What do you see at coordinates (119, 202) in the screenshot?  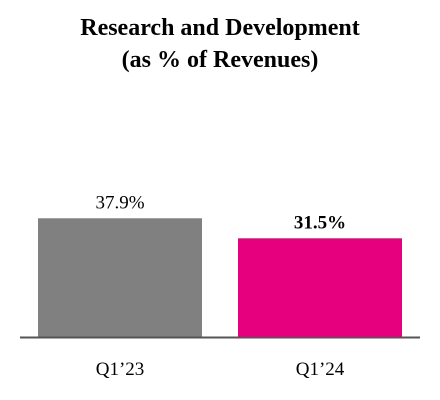 I see `data-label-q1-23: 37.9%` at bounding box center [119, 202].